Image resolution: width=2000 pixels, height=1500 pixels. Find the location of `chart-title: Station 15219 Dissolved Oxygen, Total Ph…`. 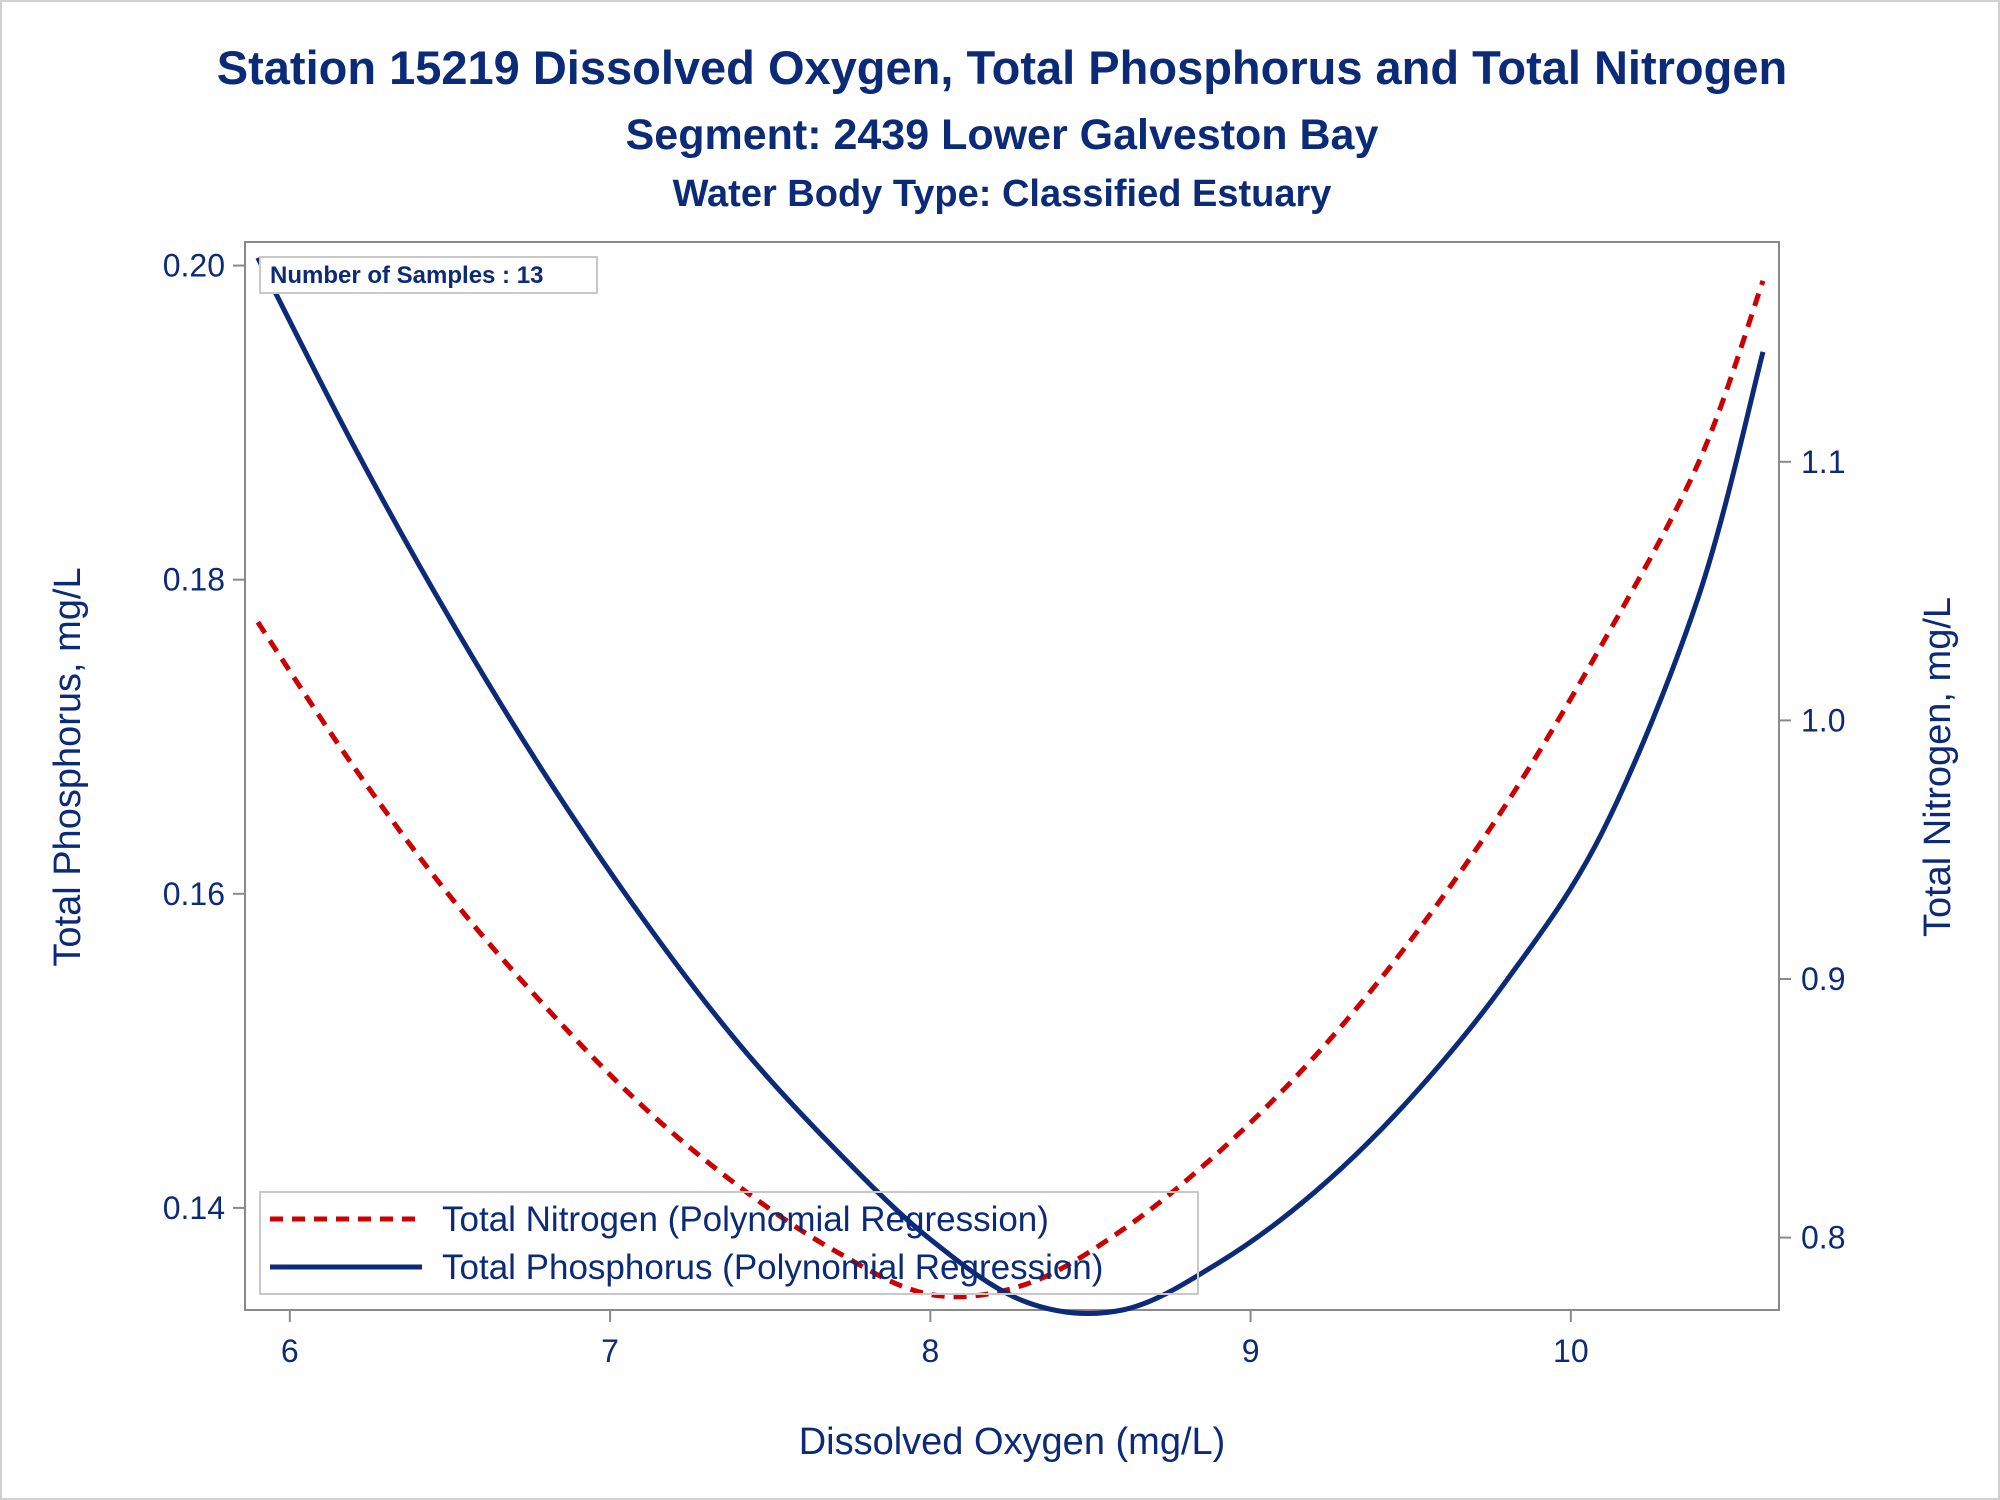

chart-title: Station 15219 Dissolved Oxygen, Total Ph… is located at coordinates (1002, 67).